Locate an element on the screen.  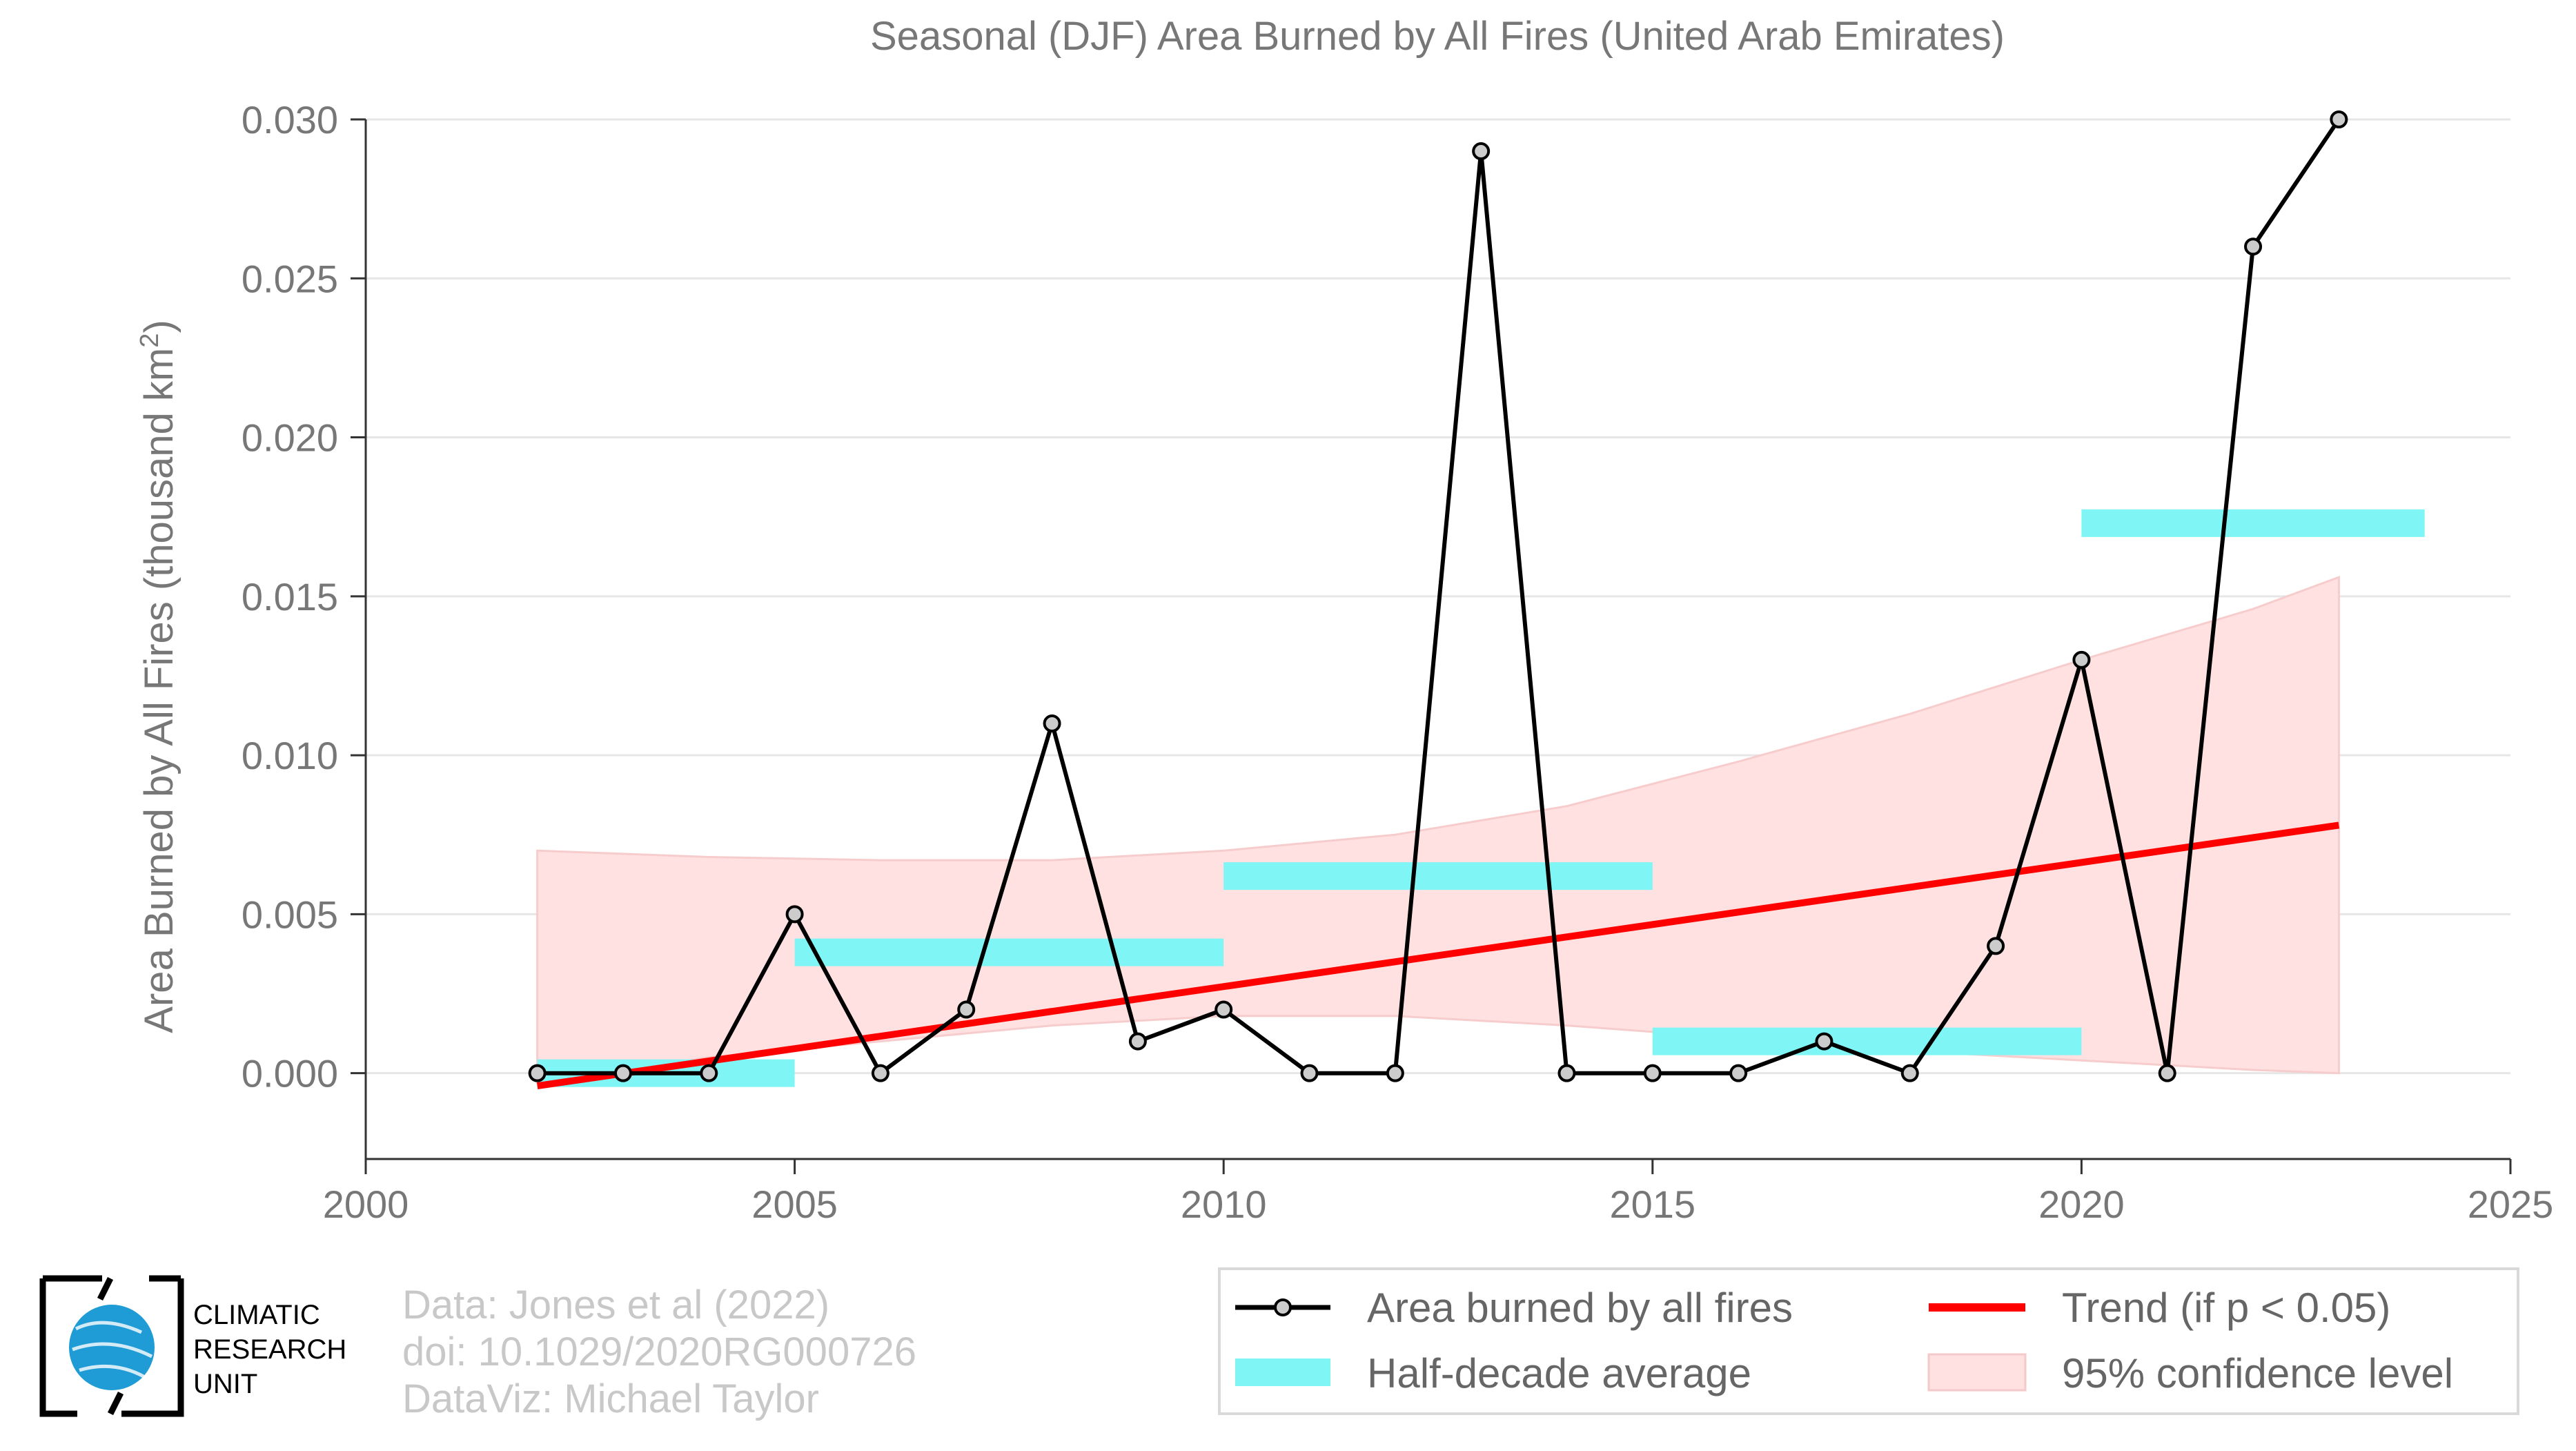
x-tick-label: 2010 is located at coordinates (1224, 1204).